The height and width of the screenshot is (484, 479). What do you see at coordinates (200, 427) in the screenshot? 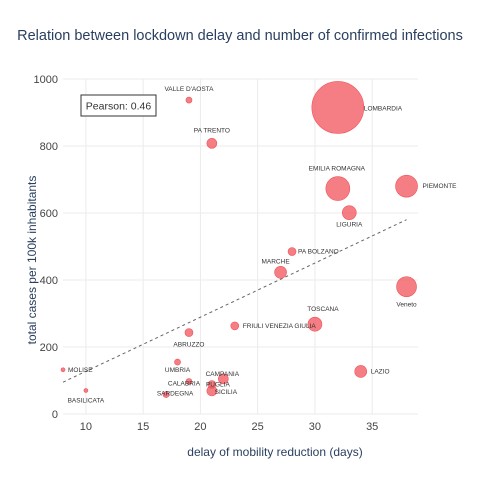
I see `x-tick-label: 20` at bounding box center [200, 427].